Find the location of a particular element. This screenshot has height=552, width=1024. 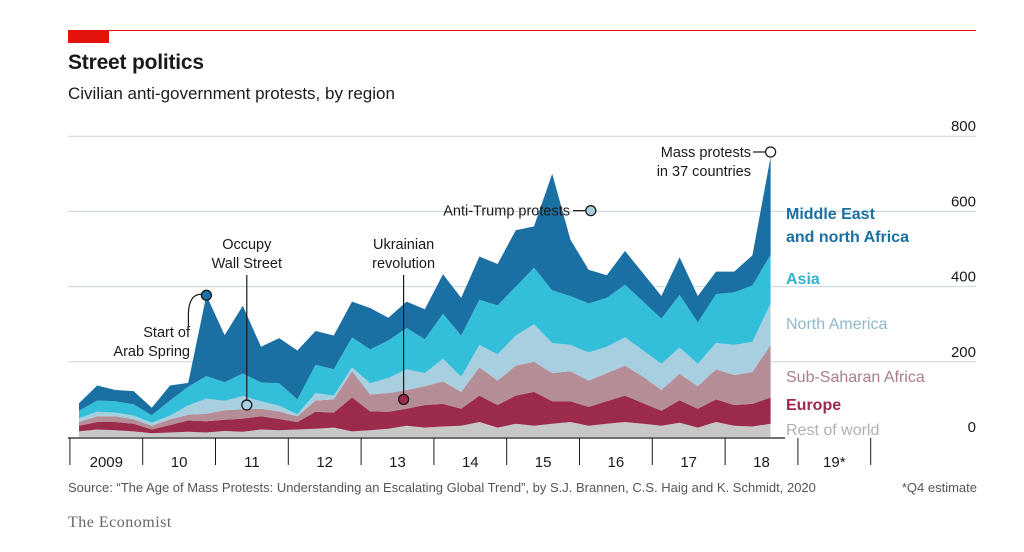

series-label-line: Rest of world is located at coordinates (832, 430).